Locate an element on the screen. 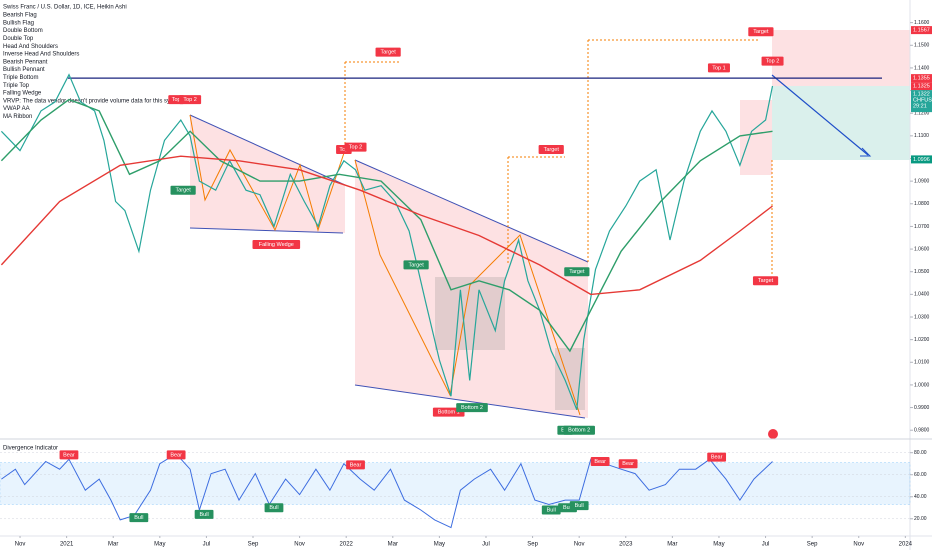 The image size is (932, 550). label-text: Bear is located at coordinates (628, 464).